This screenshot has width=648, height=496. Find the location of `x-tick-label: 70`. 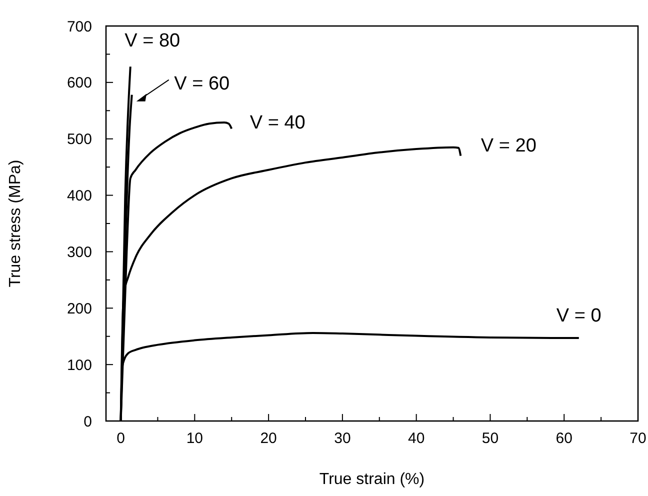

x-tick-label: 70 is located at coordinates (638, 438).